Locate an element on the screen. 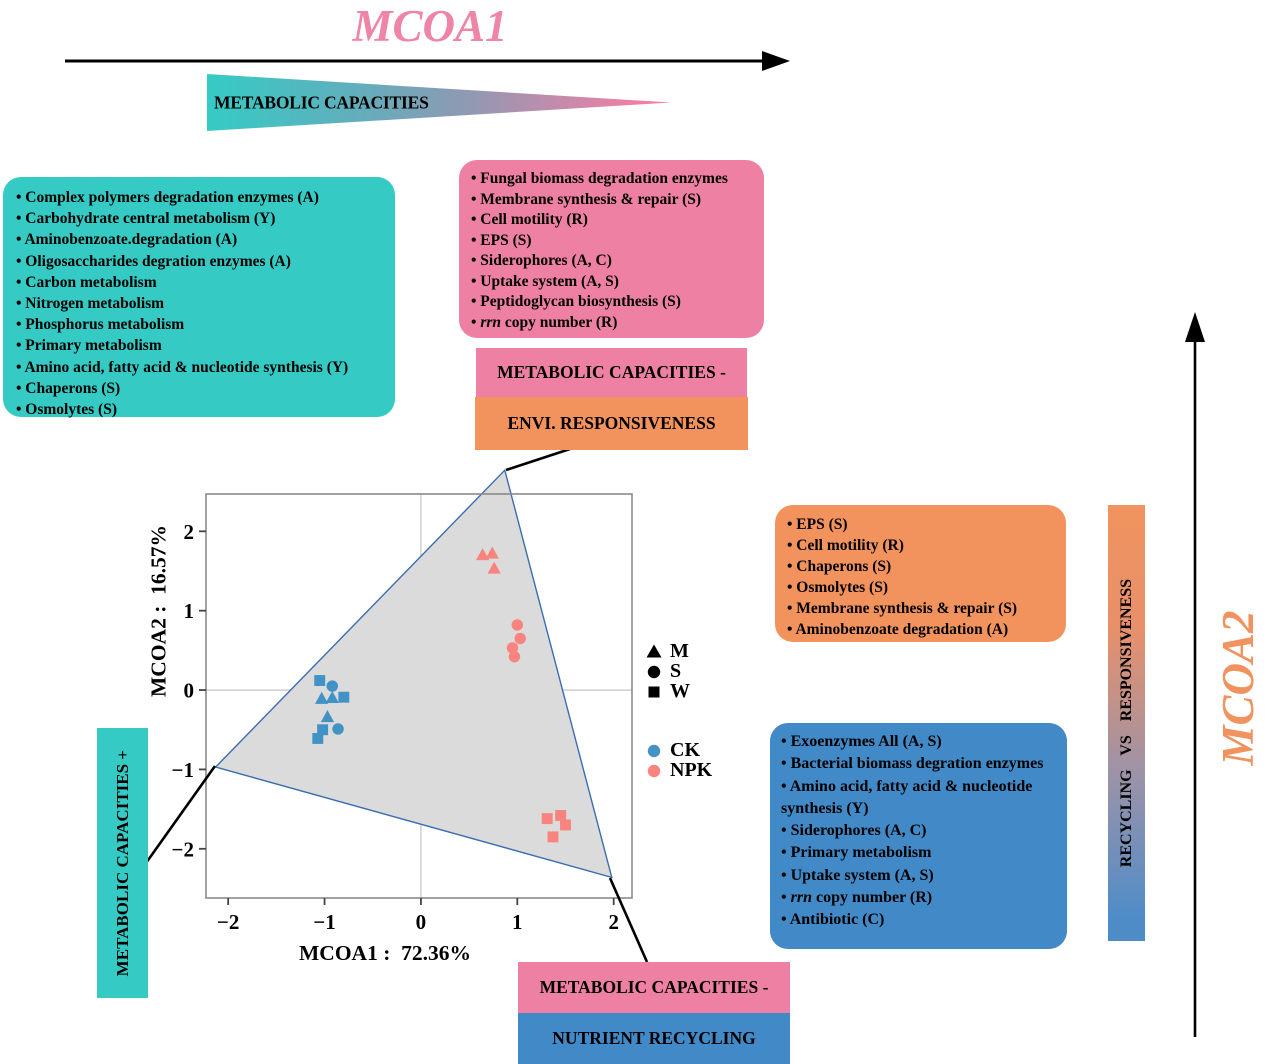 The height and width of the screenshot is (1064, 1269). bullet-item: • Uptake system (A, S) is located at coordinates (857, 875).